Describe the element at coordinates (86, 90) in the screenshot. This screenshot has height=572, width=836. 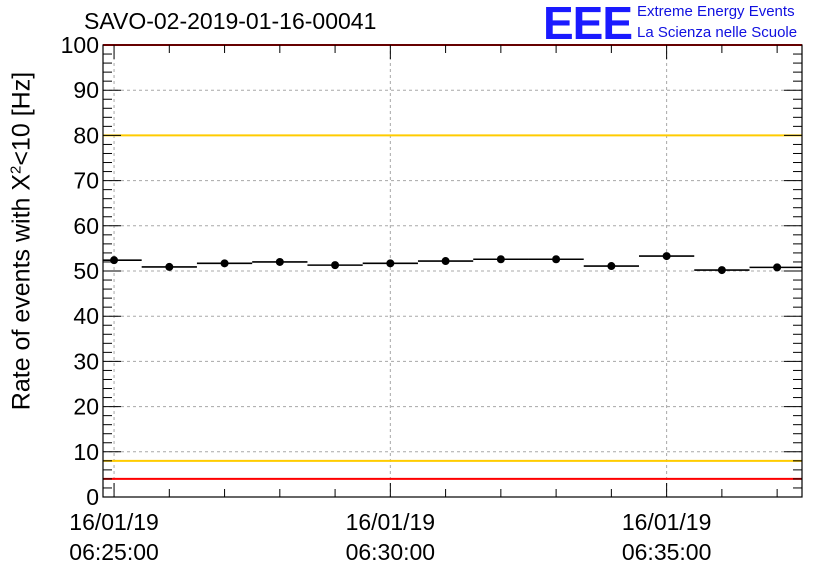
I see `y-tick-label: 90` at that location.